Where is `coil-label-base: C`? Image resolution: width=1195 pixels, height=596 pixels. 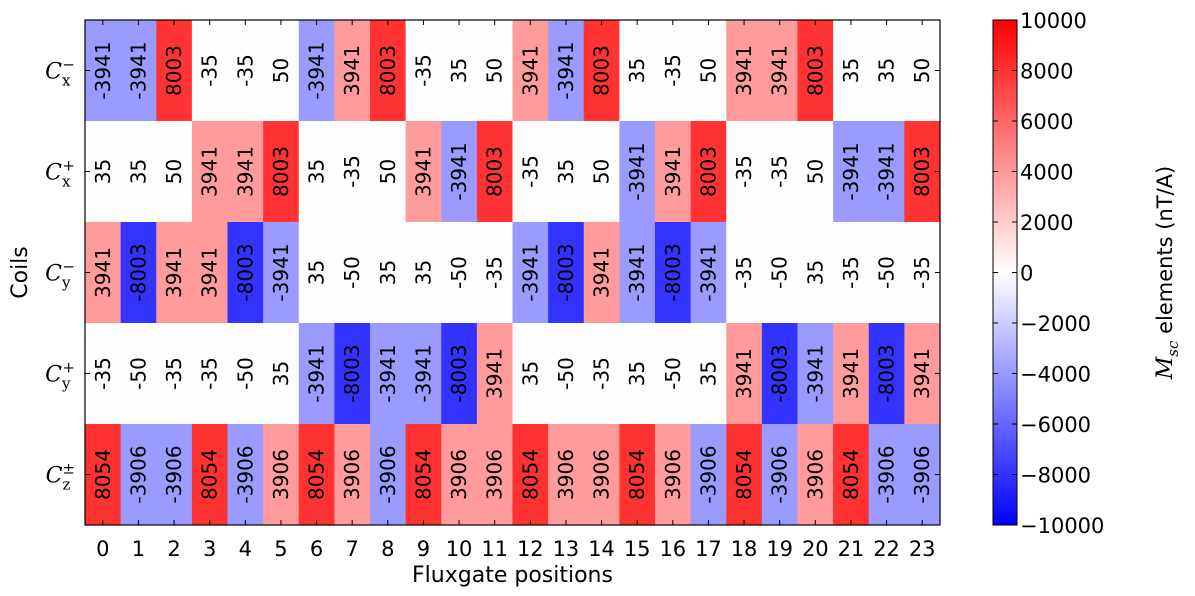
coil-label-base: C is located at coordinates (53, 375).